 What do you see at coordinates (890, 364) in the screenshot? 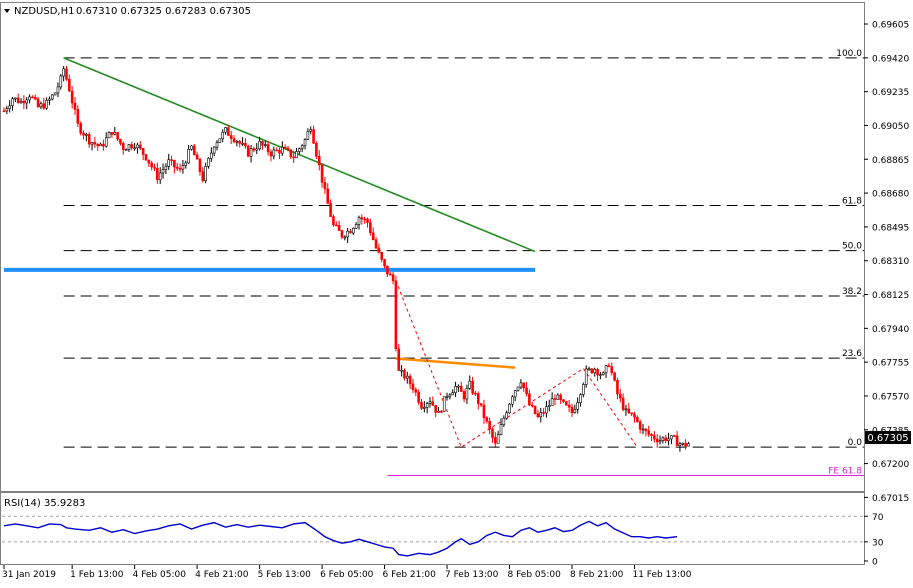
I see `price-tick-label: 0.67755` at bounding box center [890, 364].